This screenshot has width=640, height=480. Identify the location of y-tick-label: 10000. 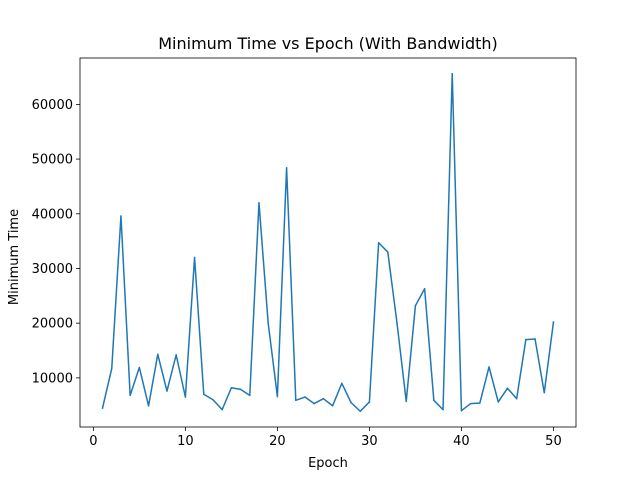
(52, 378).